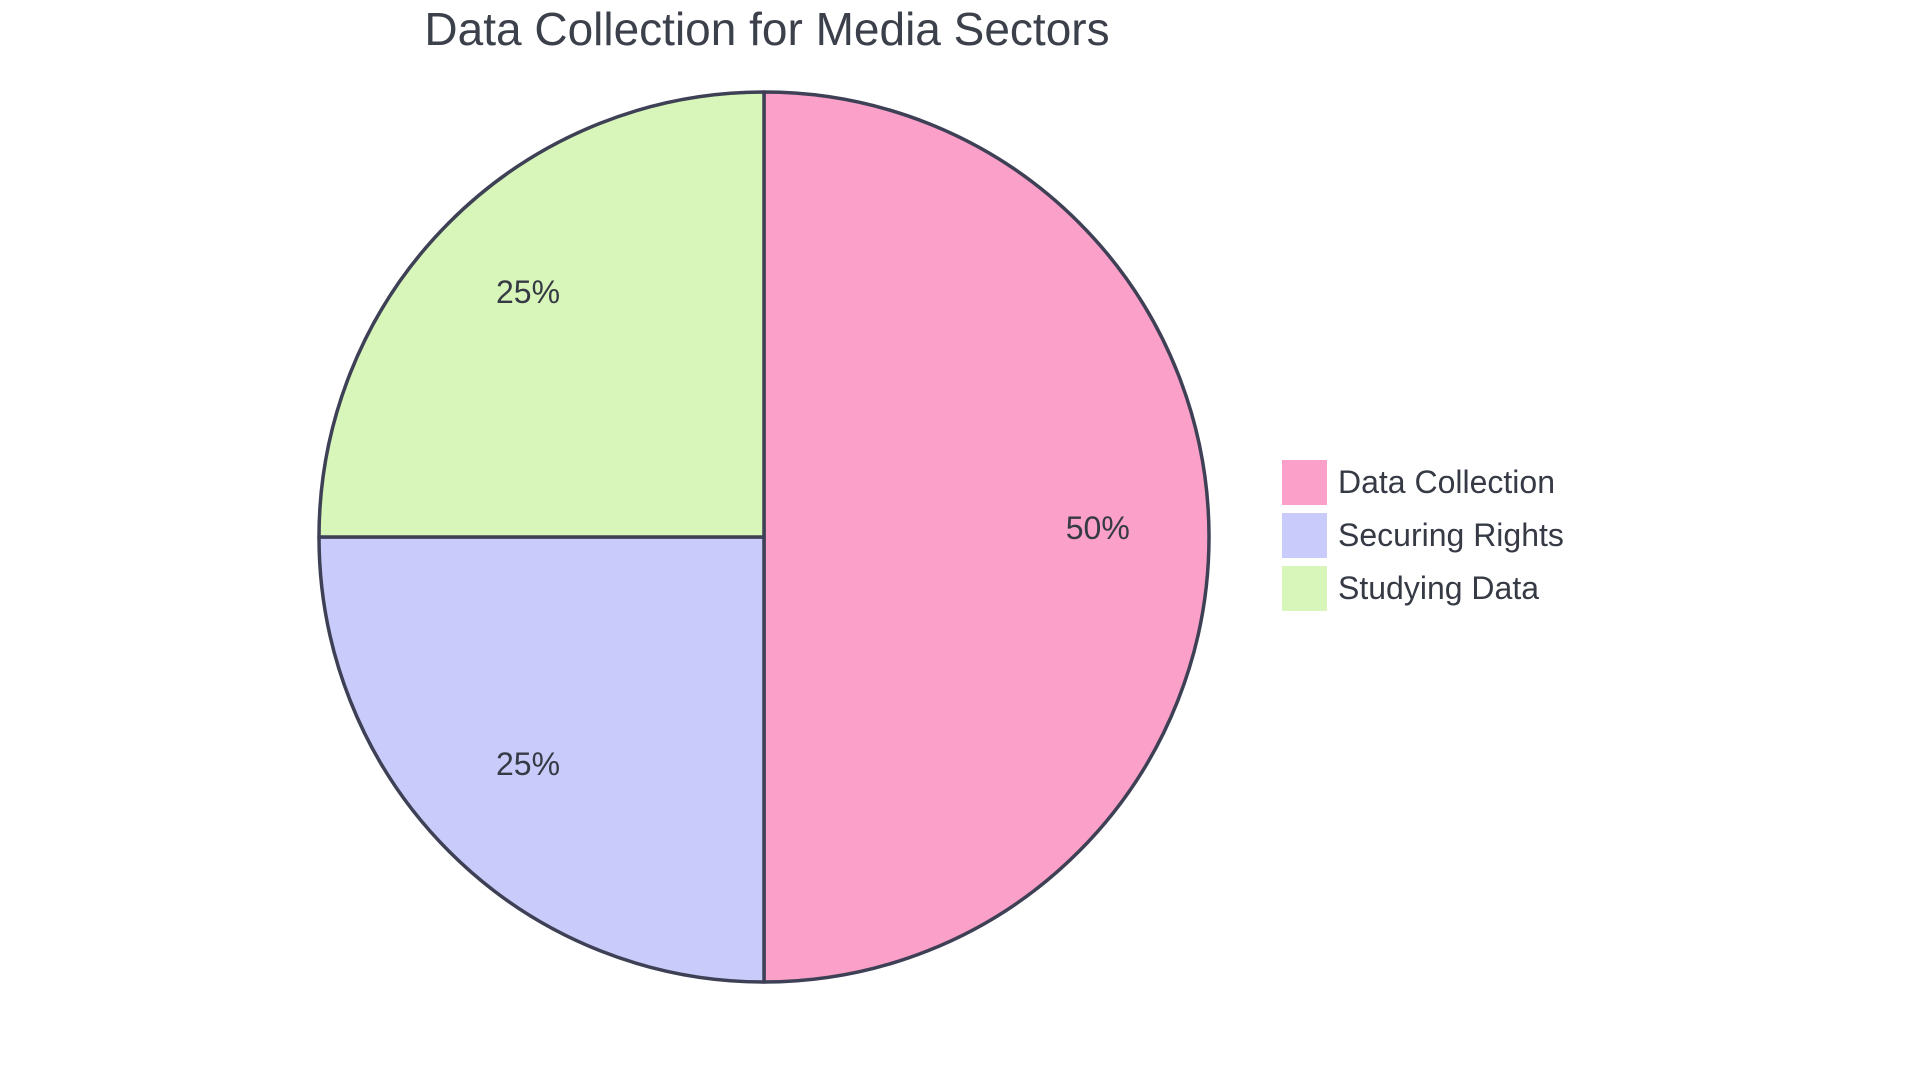 The image size is (1920, 1080). I want to click on legend-swatch-studying-data, so click(1304, 588).